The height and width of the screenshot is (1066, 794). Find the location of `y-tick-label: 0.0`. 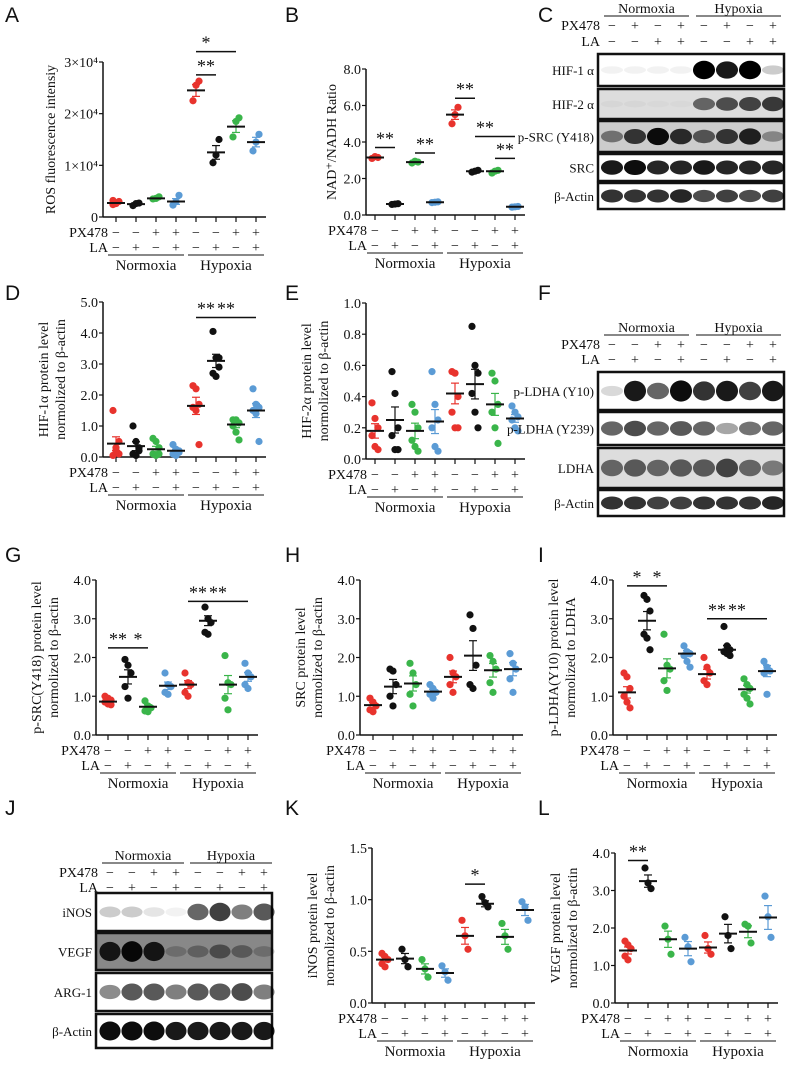

y-tick-label: 0.0 is located at coordinates (83, 736).